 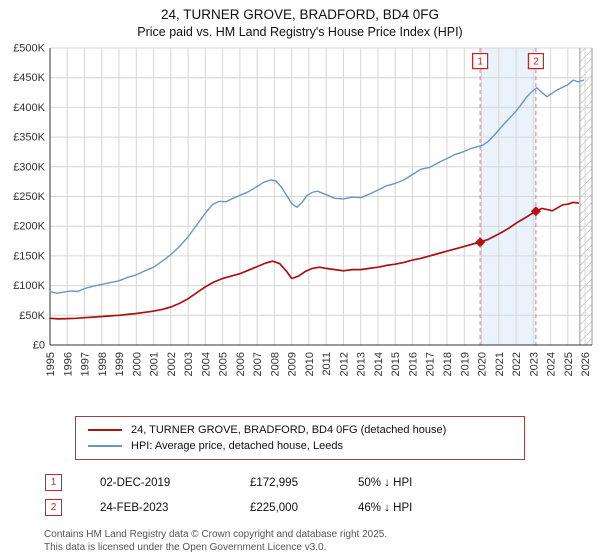 What do you see at coordinates (500, 364) in the screenshot?
I see `svg-text: 2021` at bounding box center [500, 364].